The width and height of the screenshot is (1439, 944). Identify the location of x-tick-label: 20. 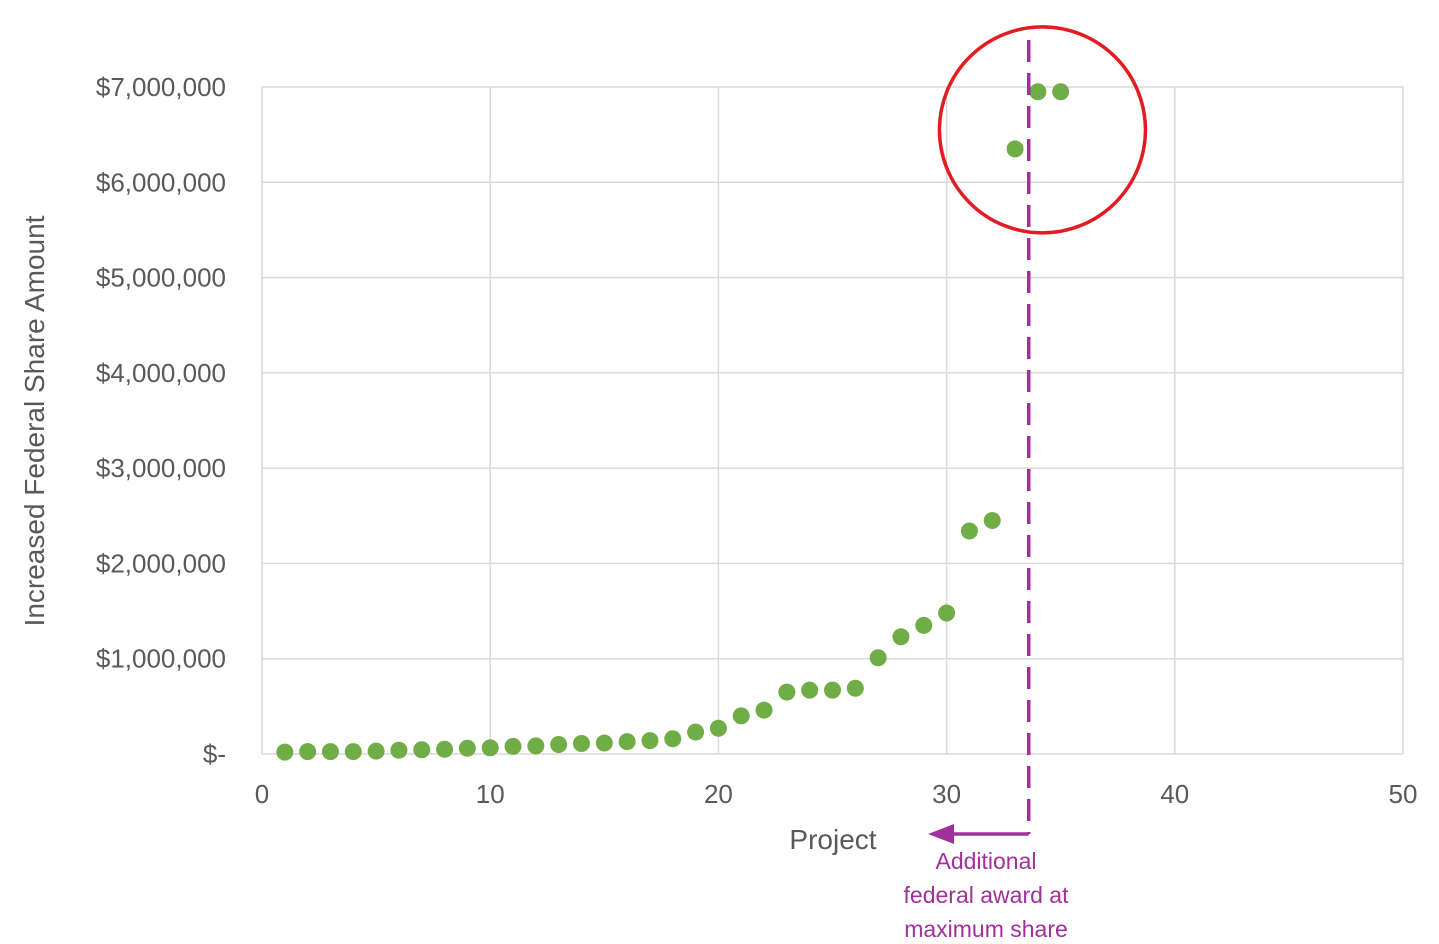
(718, 794).